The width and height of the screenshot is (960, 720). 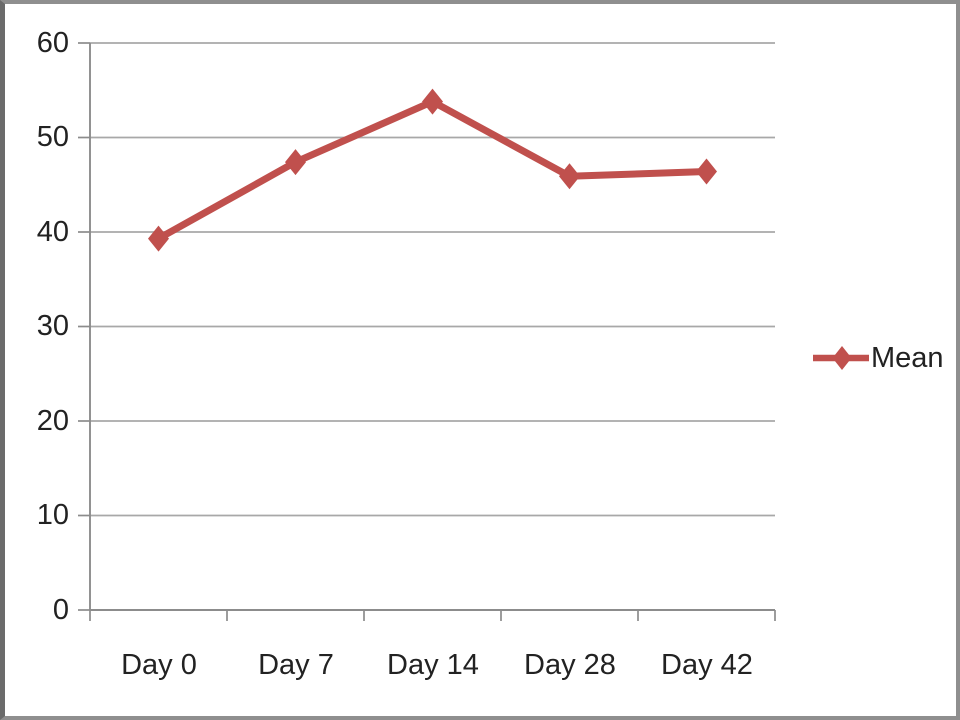 What do you see at coordinates (52, 515) in the screenshot?
I see `y-tick-label: 10` at bounding box center [52, 515].